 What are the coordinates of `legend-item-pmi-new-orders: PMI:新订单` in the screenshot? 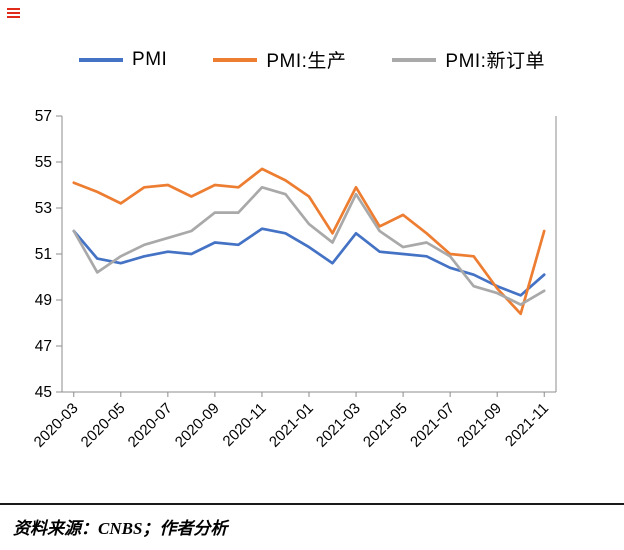 It's located at (468, 59).